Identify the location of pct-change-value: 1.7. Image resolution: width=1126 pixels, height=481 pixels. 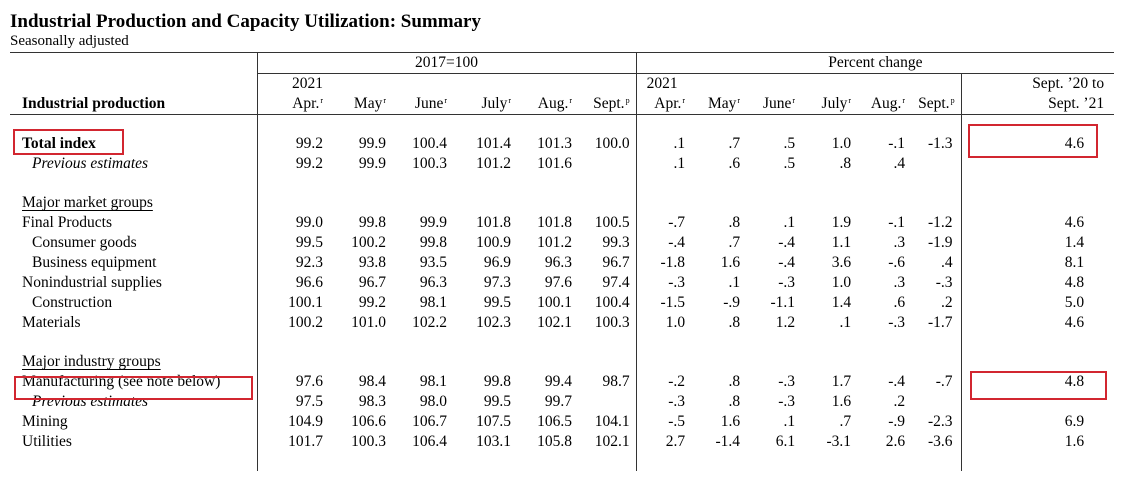
(841, 381).